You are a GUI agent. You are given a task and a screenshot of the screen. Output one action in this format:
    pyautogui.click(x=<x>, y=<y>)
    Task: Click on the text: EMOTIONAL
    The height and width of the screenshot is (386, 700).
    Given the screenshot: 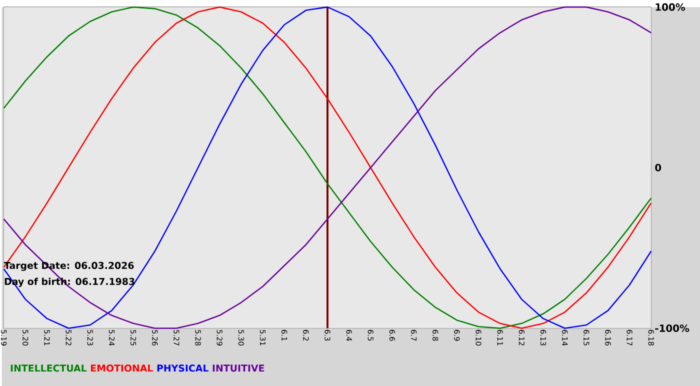 What is the action you would take?
    pyautogui.click(x=122, y=368)
    